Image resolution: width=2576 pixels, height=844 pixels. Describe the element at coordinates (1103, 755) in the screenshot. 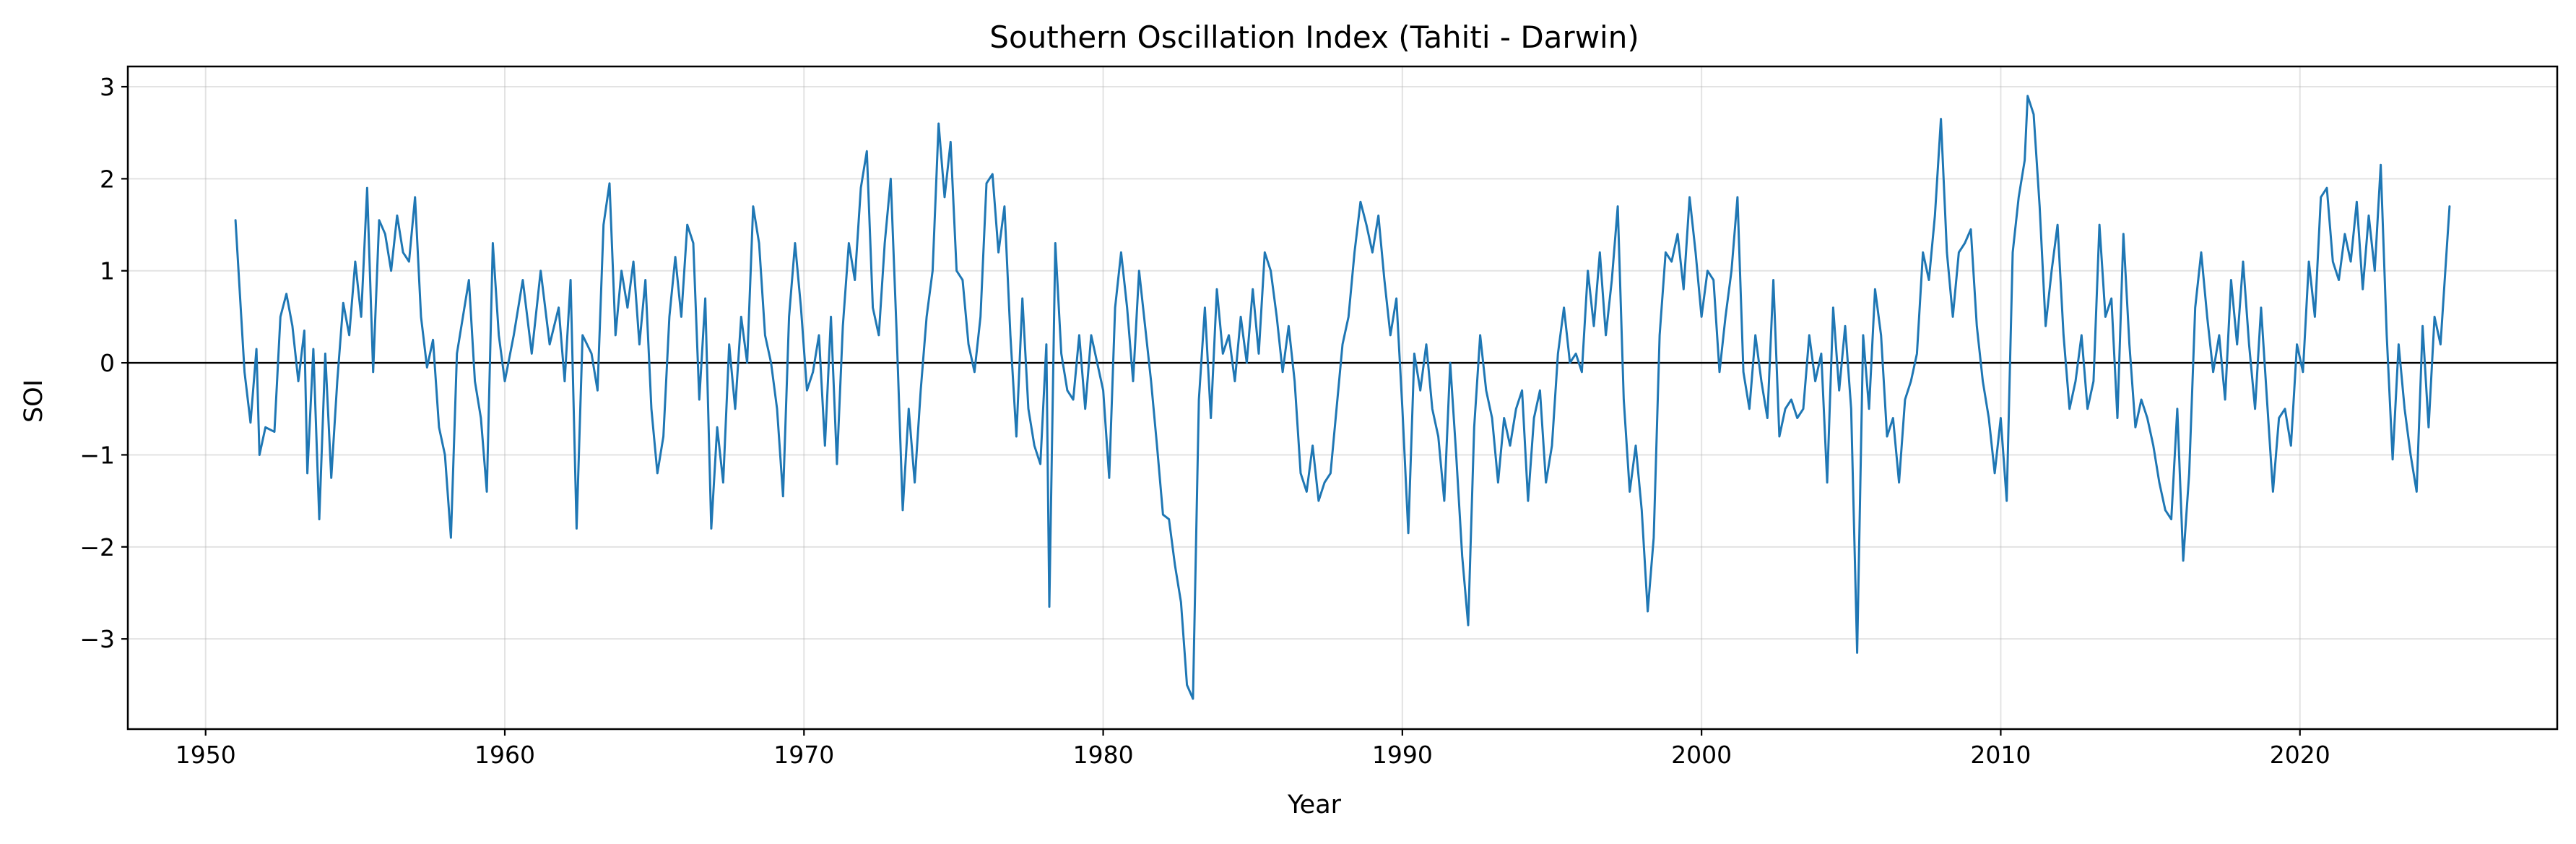

I see `x-tick-label: 1980` at that location.